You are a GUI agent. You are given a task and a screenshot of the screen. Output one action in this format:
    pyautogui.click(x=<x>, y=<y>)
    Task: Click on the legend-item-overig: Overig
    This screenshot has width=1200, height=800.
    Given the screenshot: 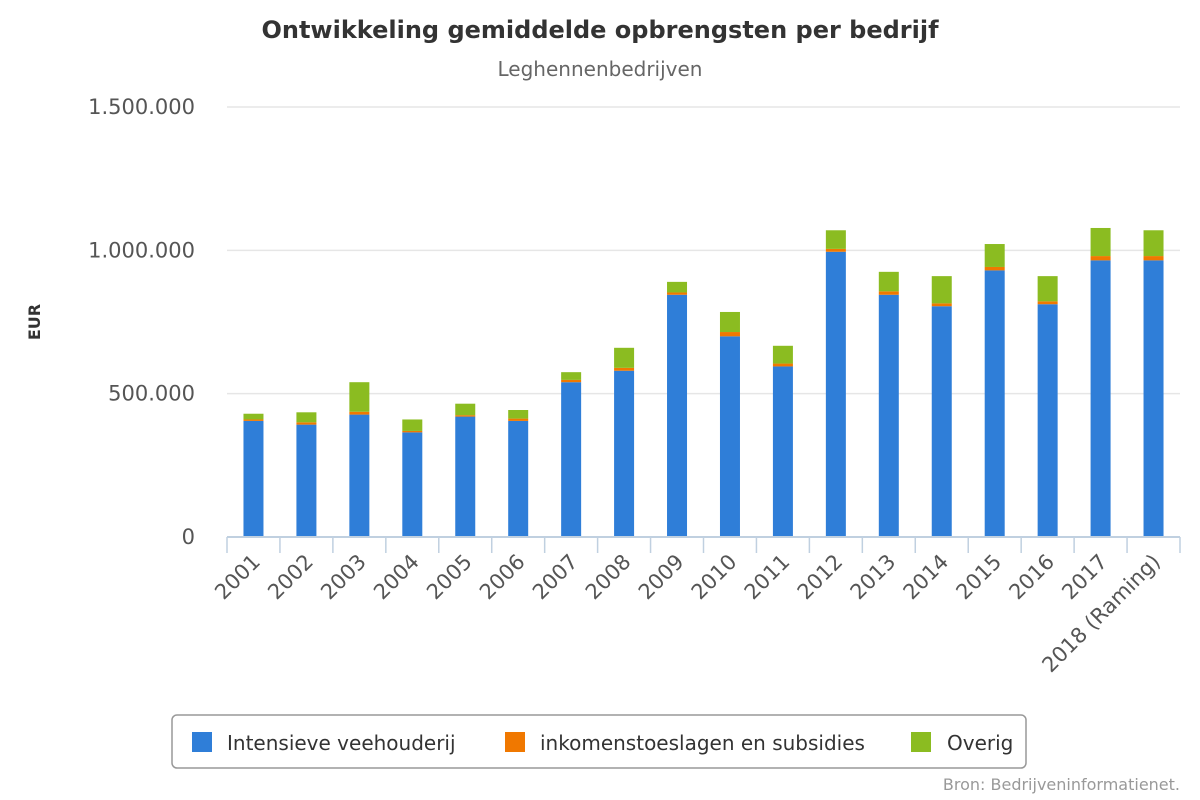 What is the action you would take?
    pyautogui.click(x=962, y=743)
    